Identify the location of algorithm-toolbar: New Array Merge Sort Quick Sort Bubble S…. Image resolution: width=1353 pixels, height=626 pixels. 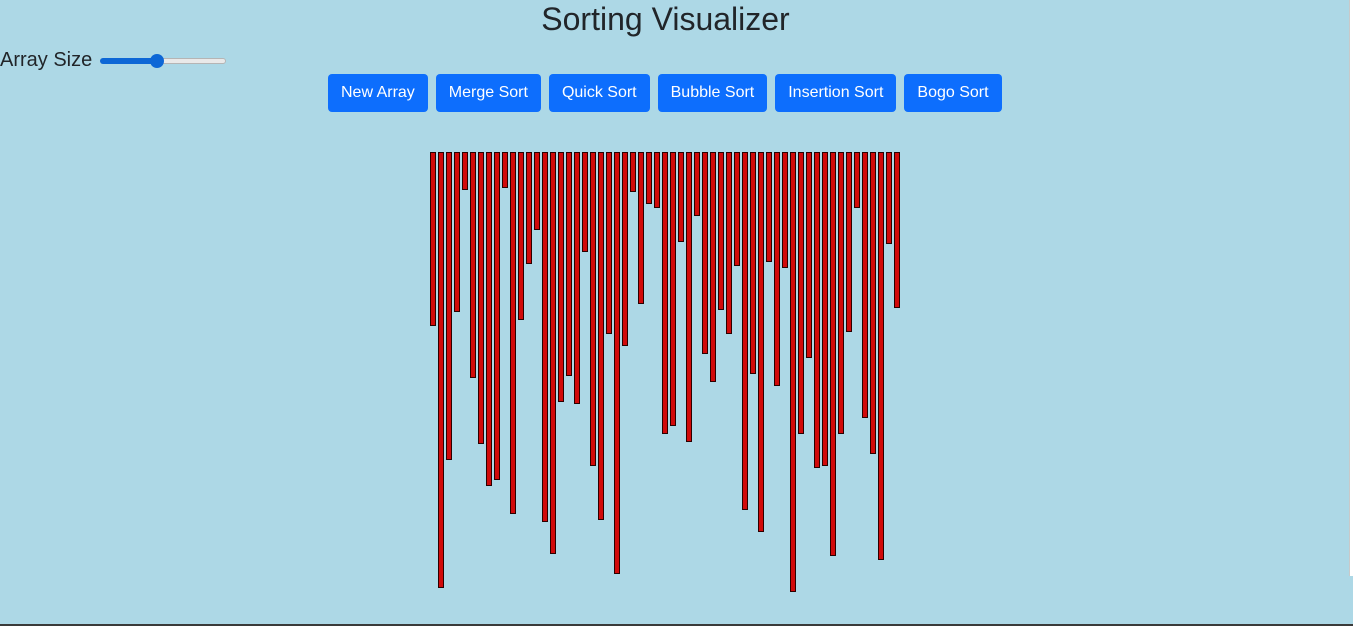
(665, 93).